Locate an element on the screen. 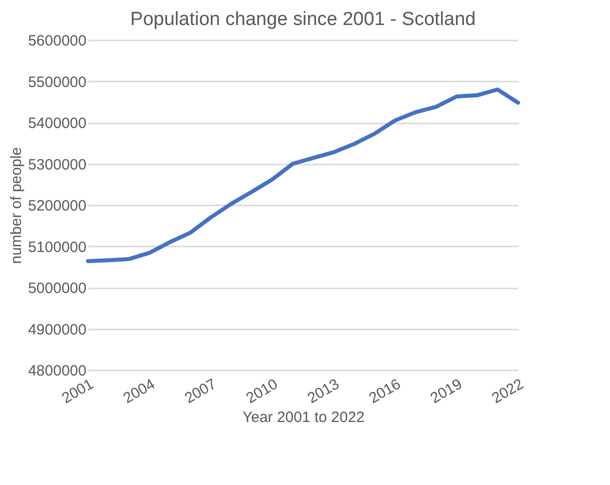 Image resolution: width=610 pixels, height=485 pixels. x-tick-label: 2007 is located at coordinates (201, 392).